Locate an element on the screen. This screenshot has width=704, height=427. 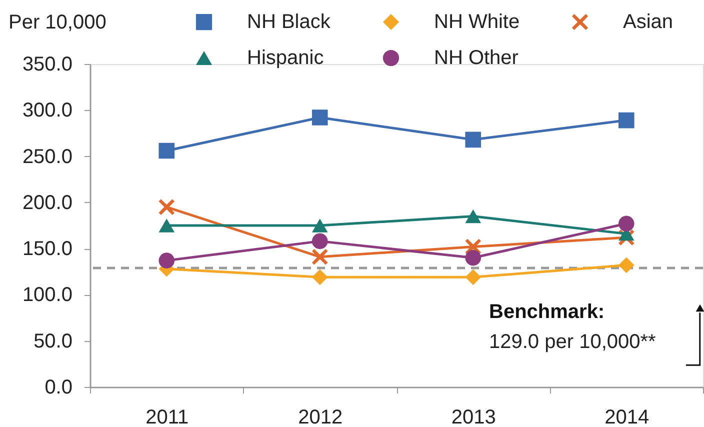
legend-label: Asian is located at coordinates (648, 22).